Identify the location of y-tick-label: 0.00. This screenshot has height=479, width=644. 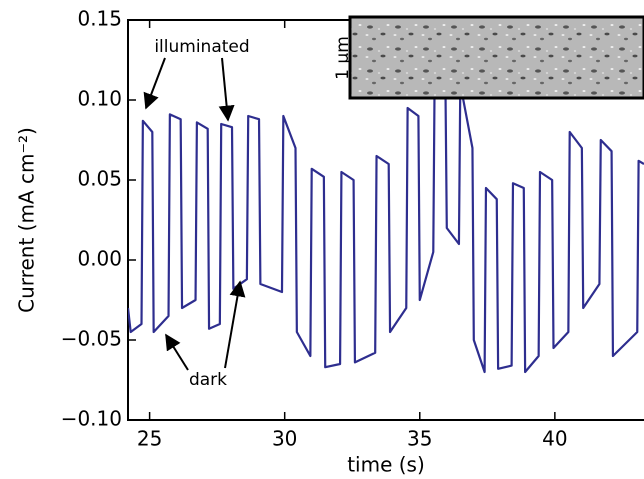
(99, 259).